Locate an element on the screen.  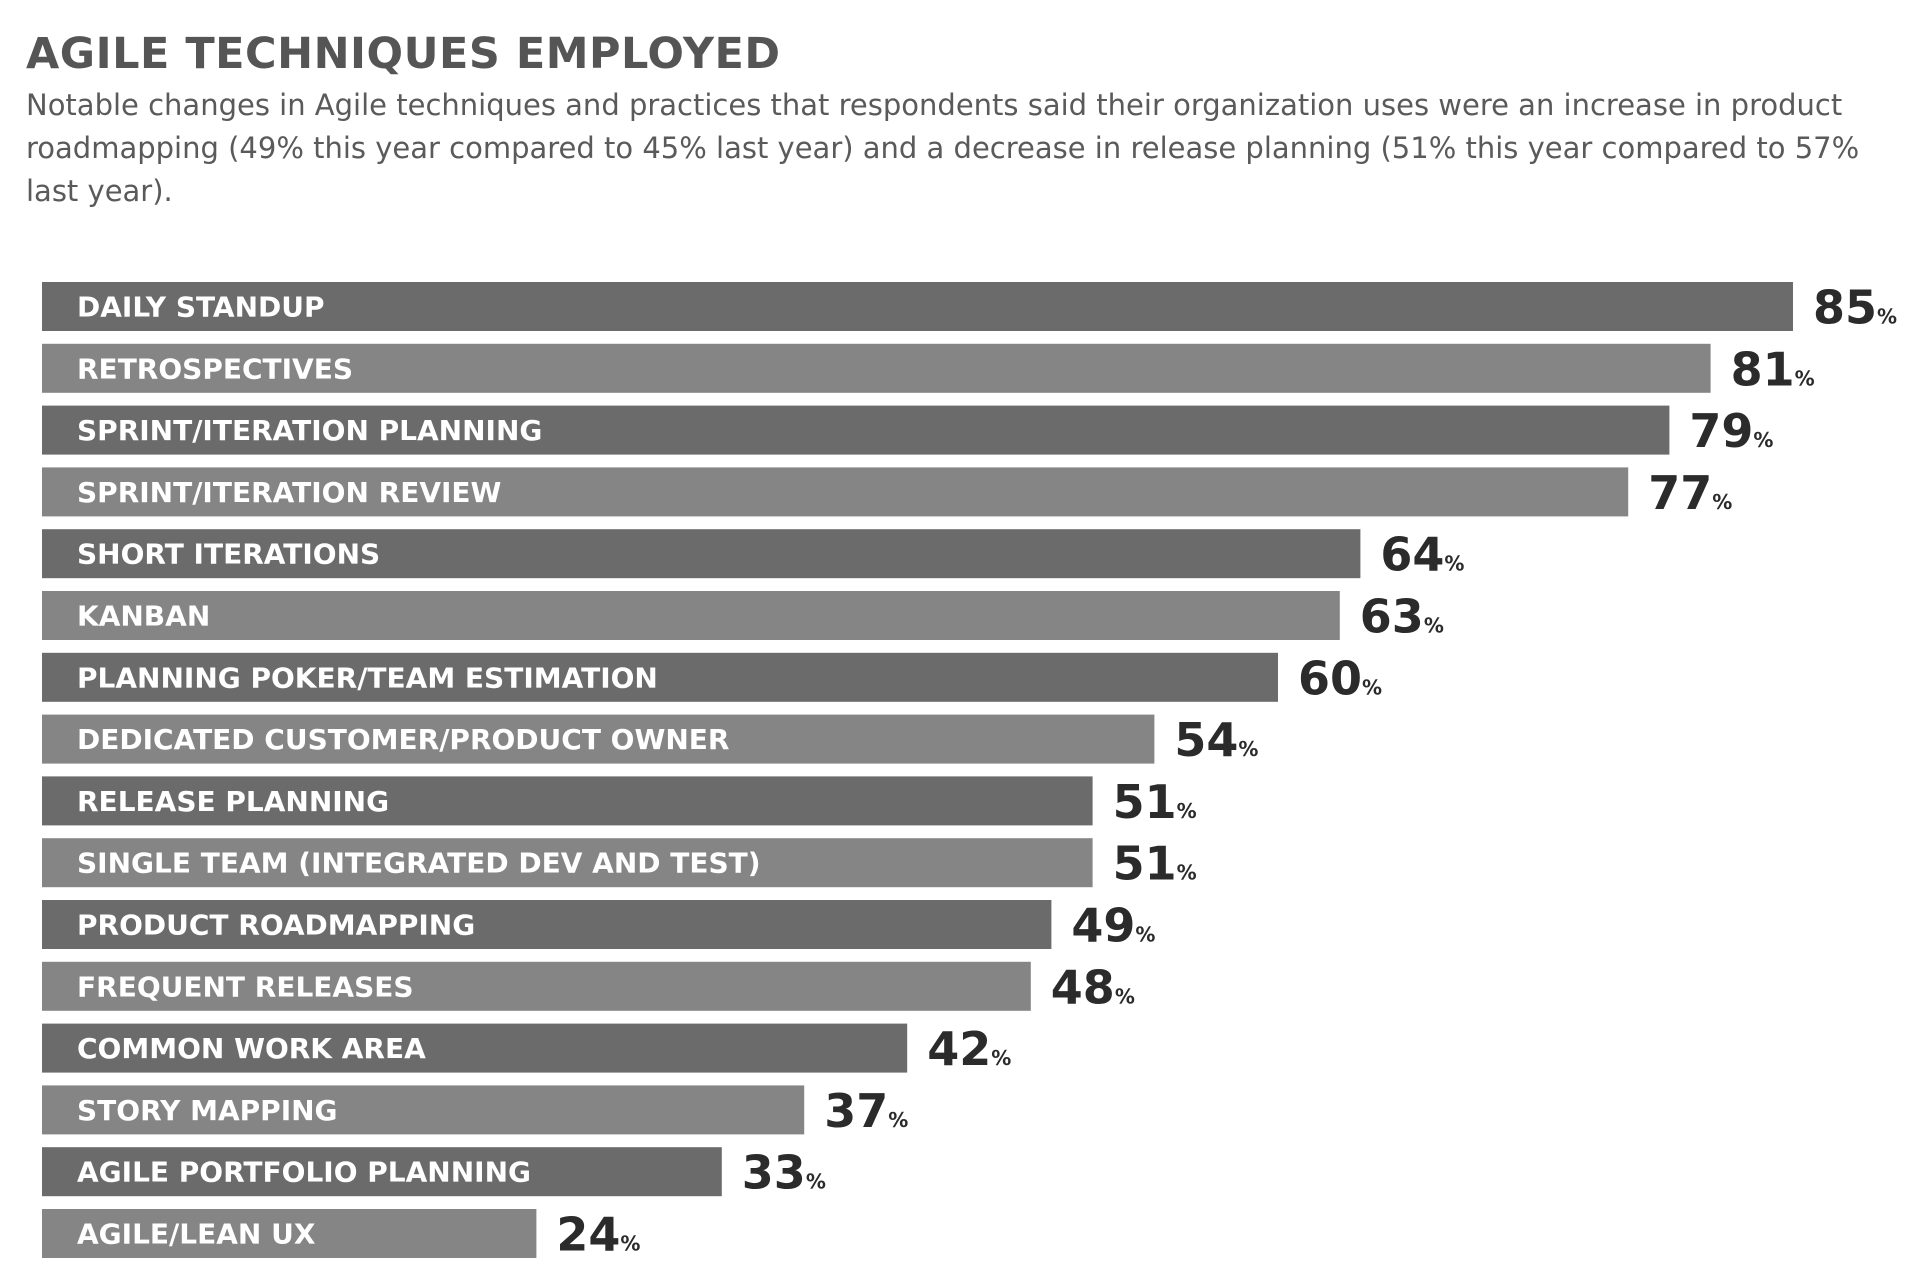
value-label: 85% is located at coordinates (1855, 308).